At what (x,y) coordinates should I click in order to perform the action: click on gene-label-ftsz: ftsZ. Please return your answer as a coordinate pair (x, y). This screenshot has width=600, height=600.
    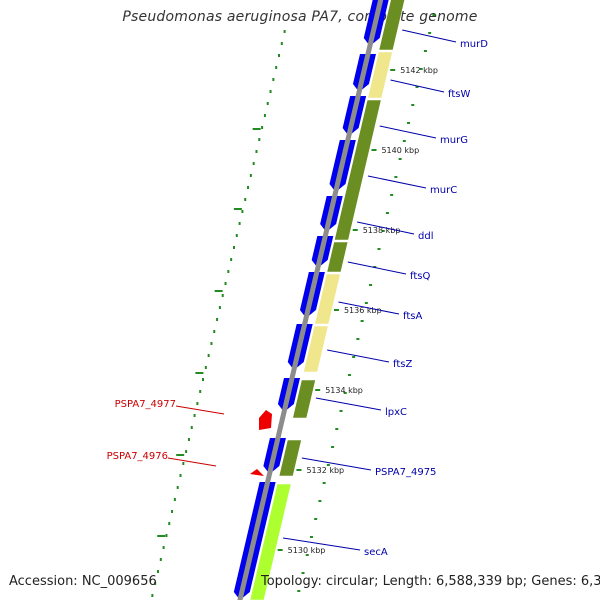
    Looking at the image, I should click on (402, 364).